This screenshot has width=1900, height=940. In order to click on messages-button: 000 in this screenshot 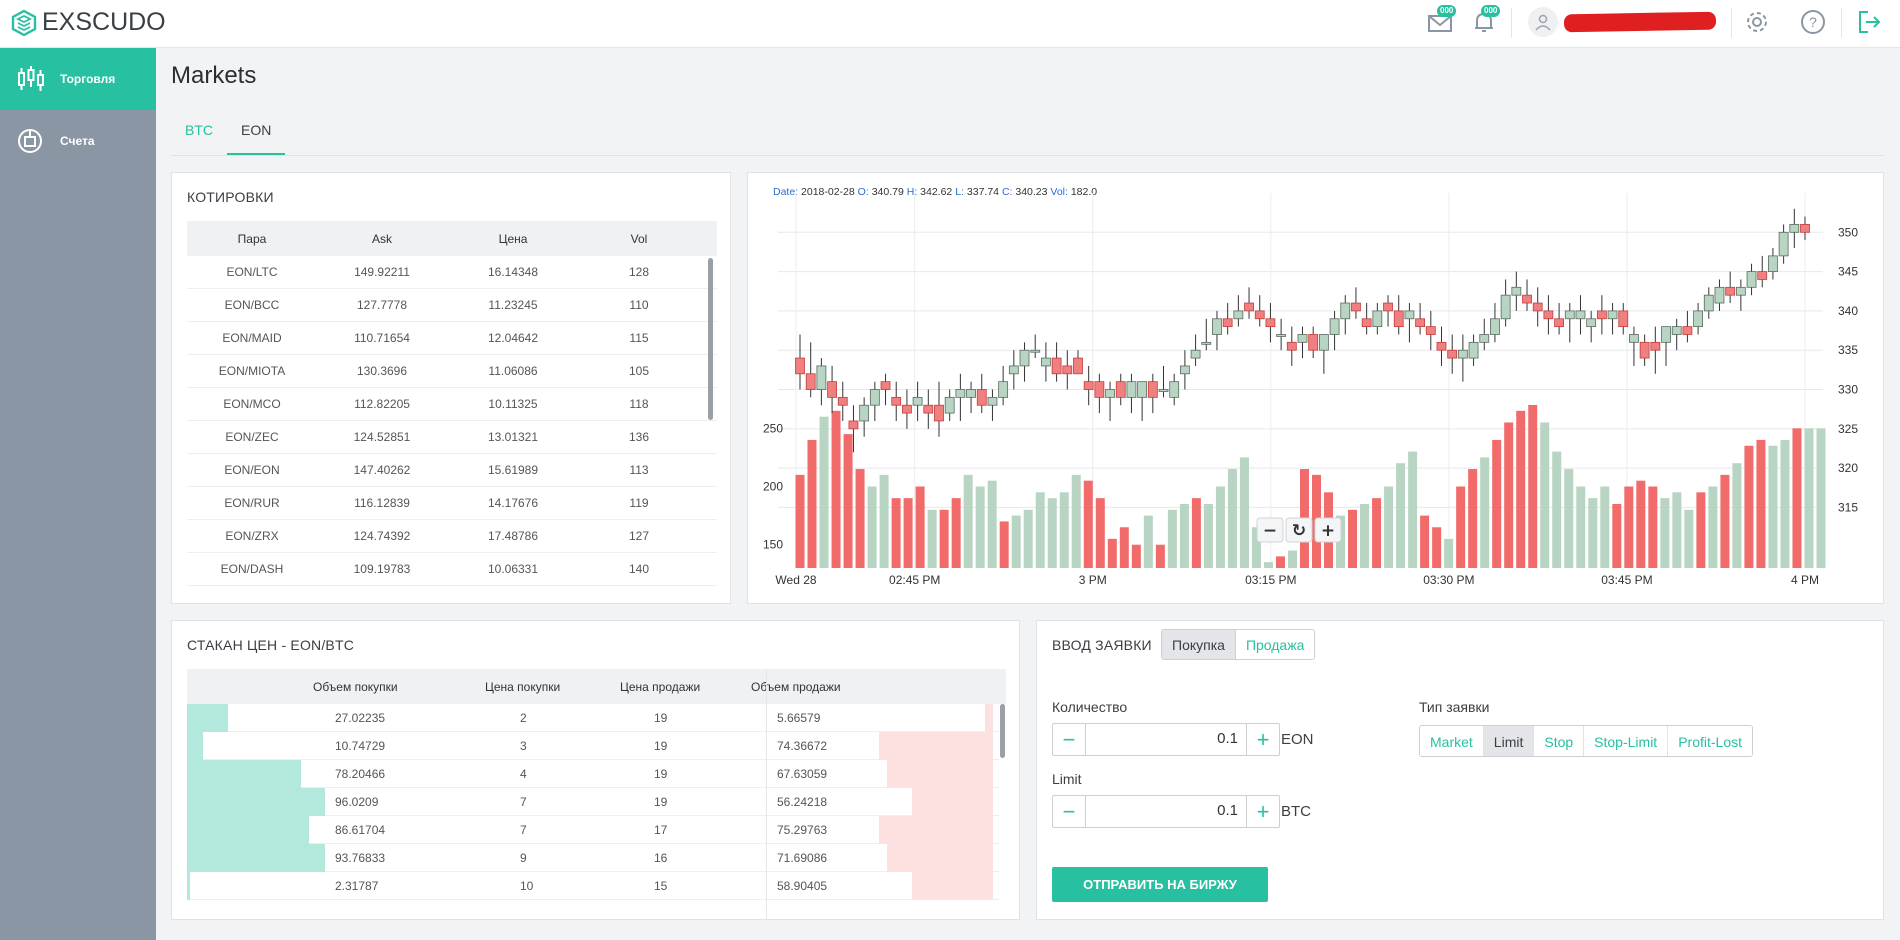, I will do `click(1441, 20)`.